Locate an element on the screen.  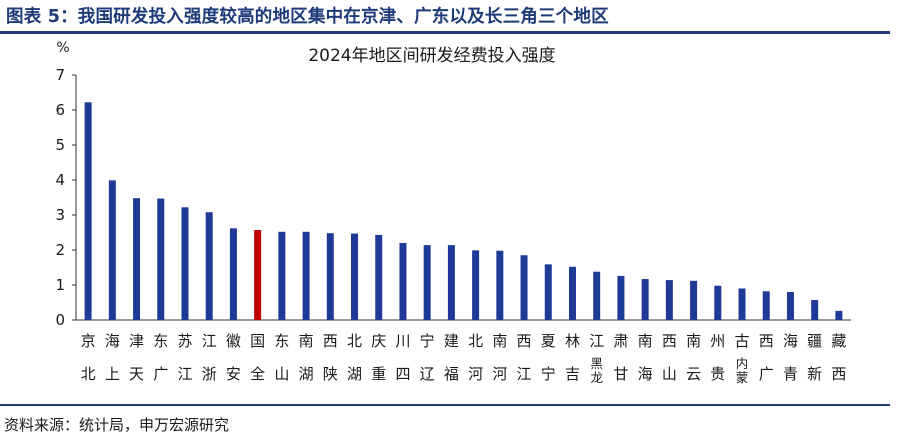
x-tick-label: 京北 is located at coordinates (88, 357).